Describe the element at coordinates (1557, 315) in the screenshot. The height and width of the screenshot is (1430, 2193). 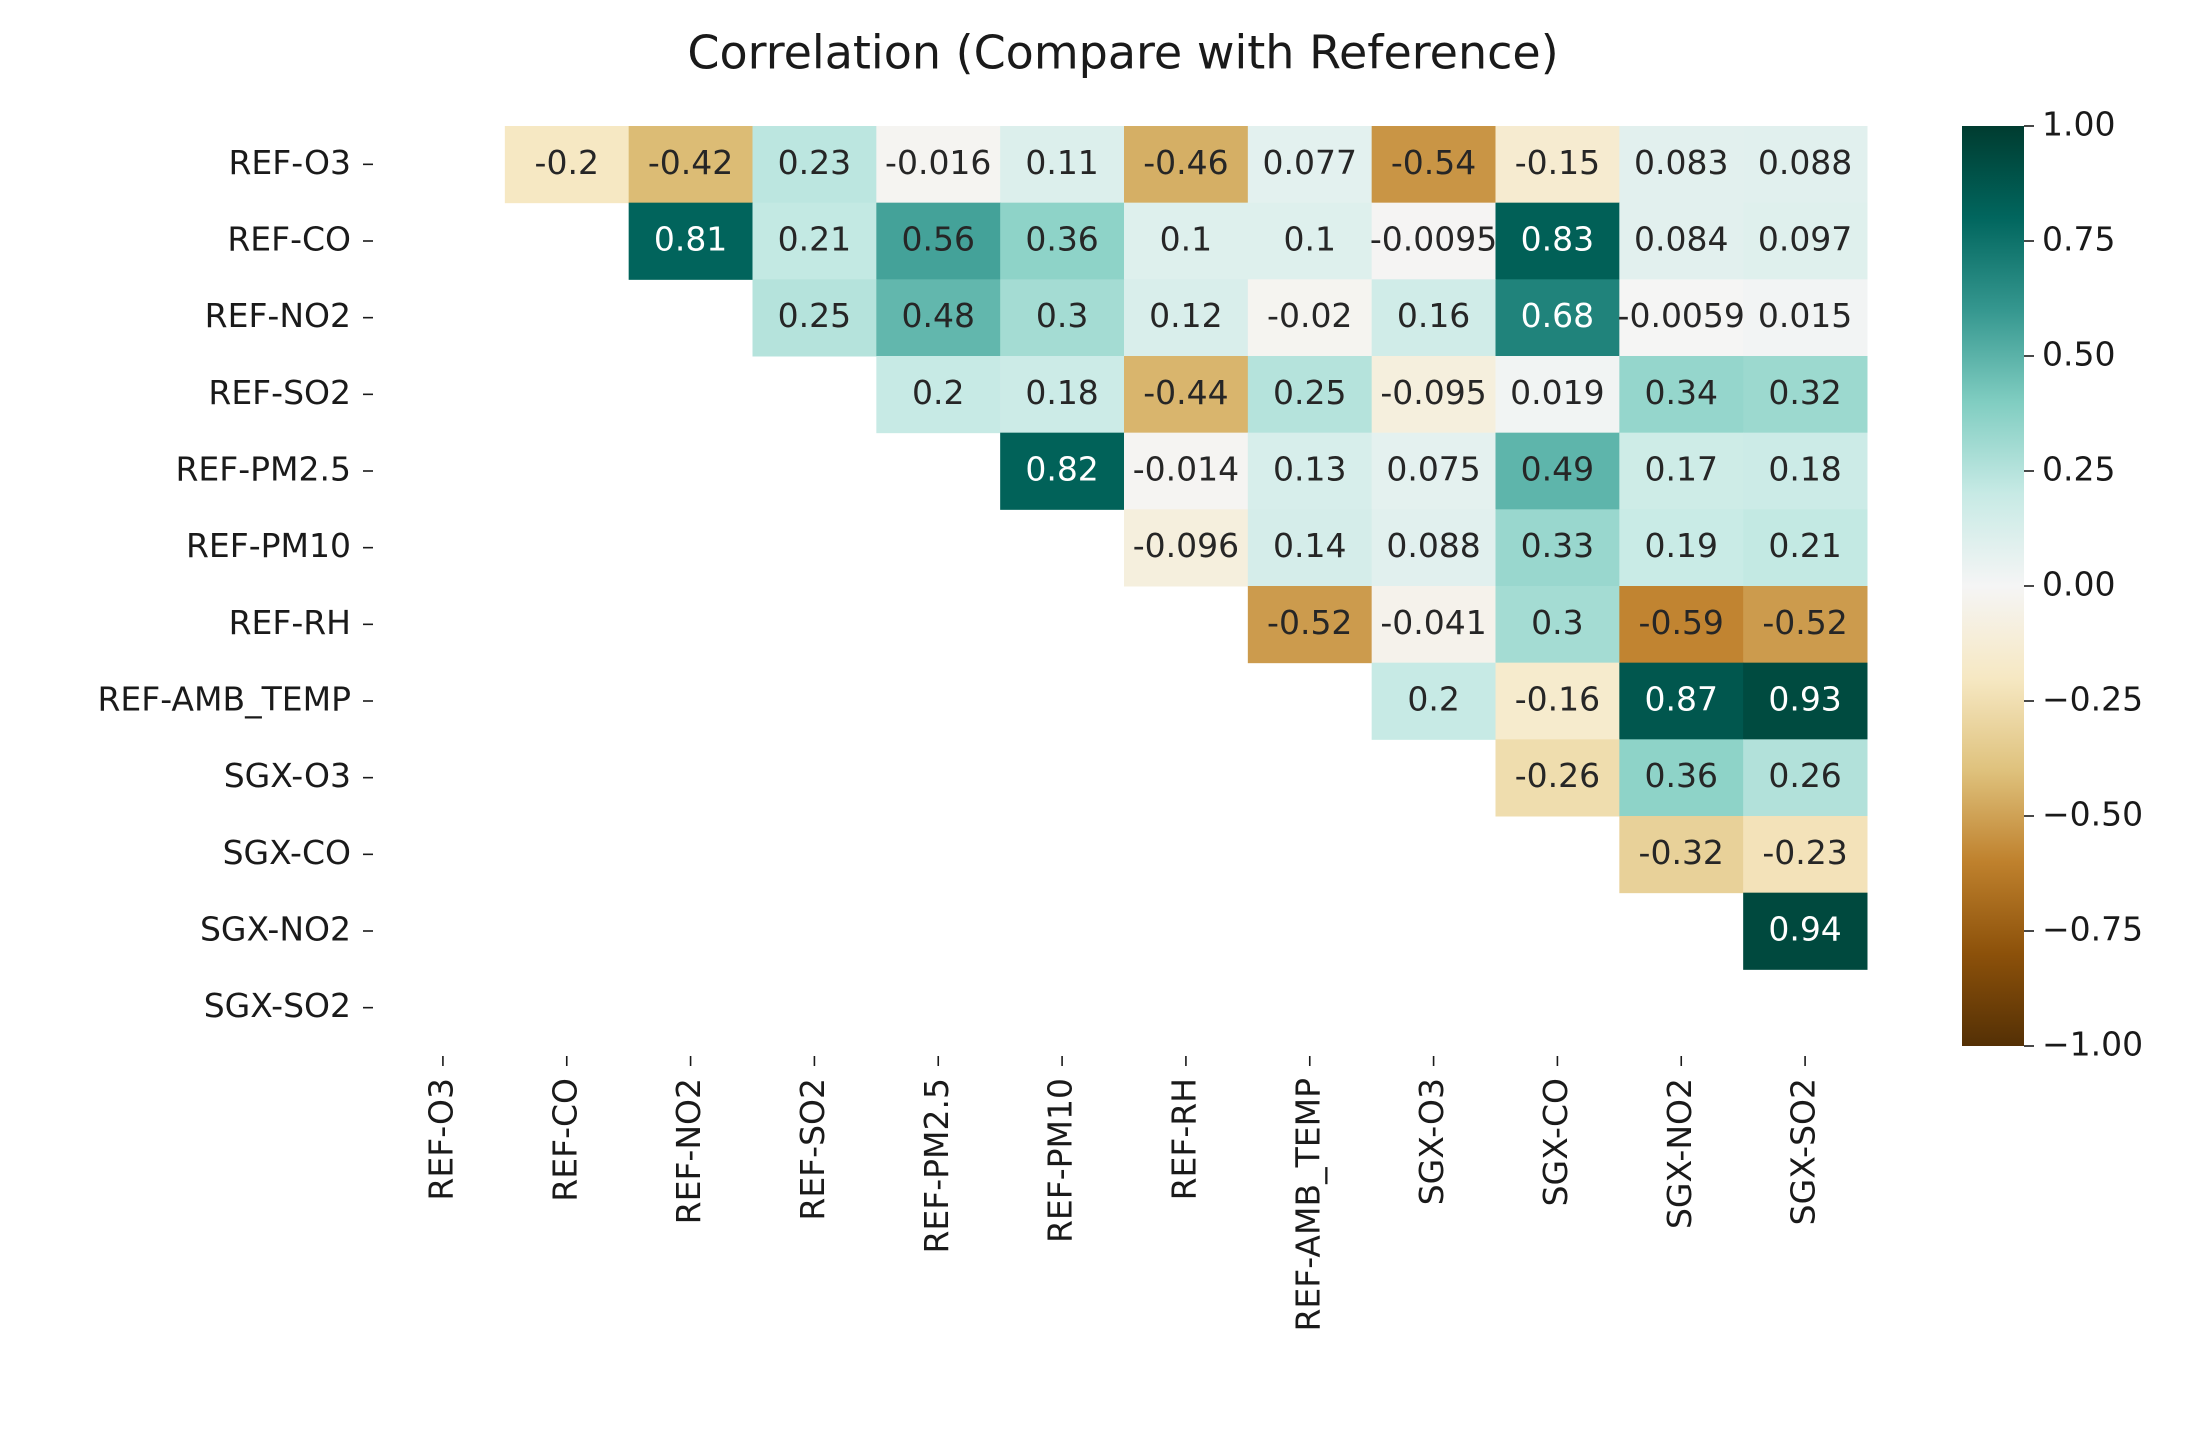
I see `cell-label: 0.68` at that location.